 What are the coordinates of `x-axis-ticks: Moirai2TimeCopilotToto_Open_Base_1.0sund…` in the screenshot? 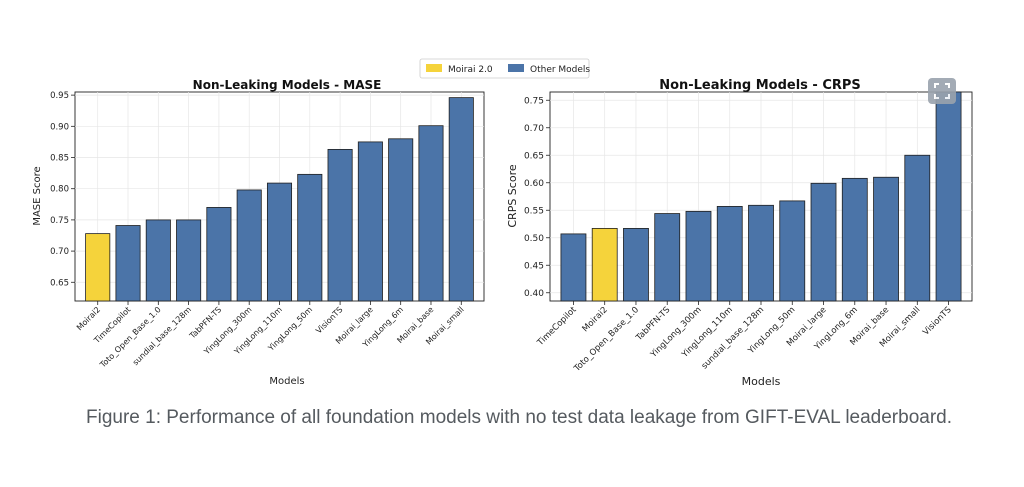 It's located at (270, 335).